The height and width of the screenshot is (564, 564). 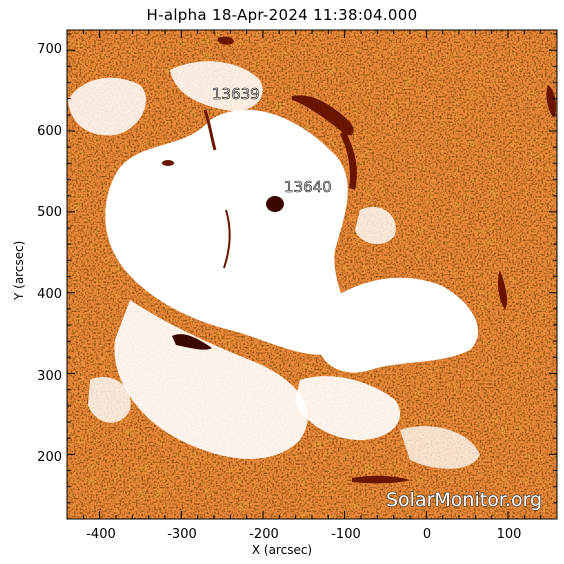 What do you see at coordinates (49, 376) in the screenshot?
I see `y-tick-label: 300` at bounding box center [49, 376].